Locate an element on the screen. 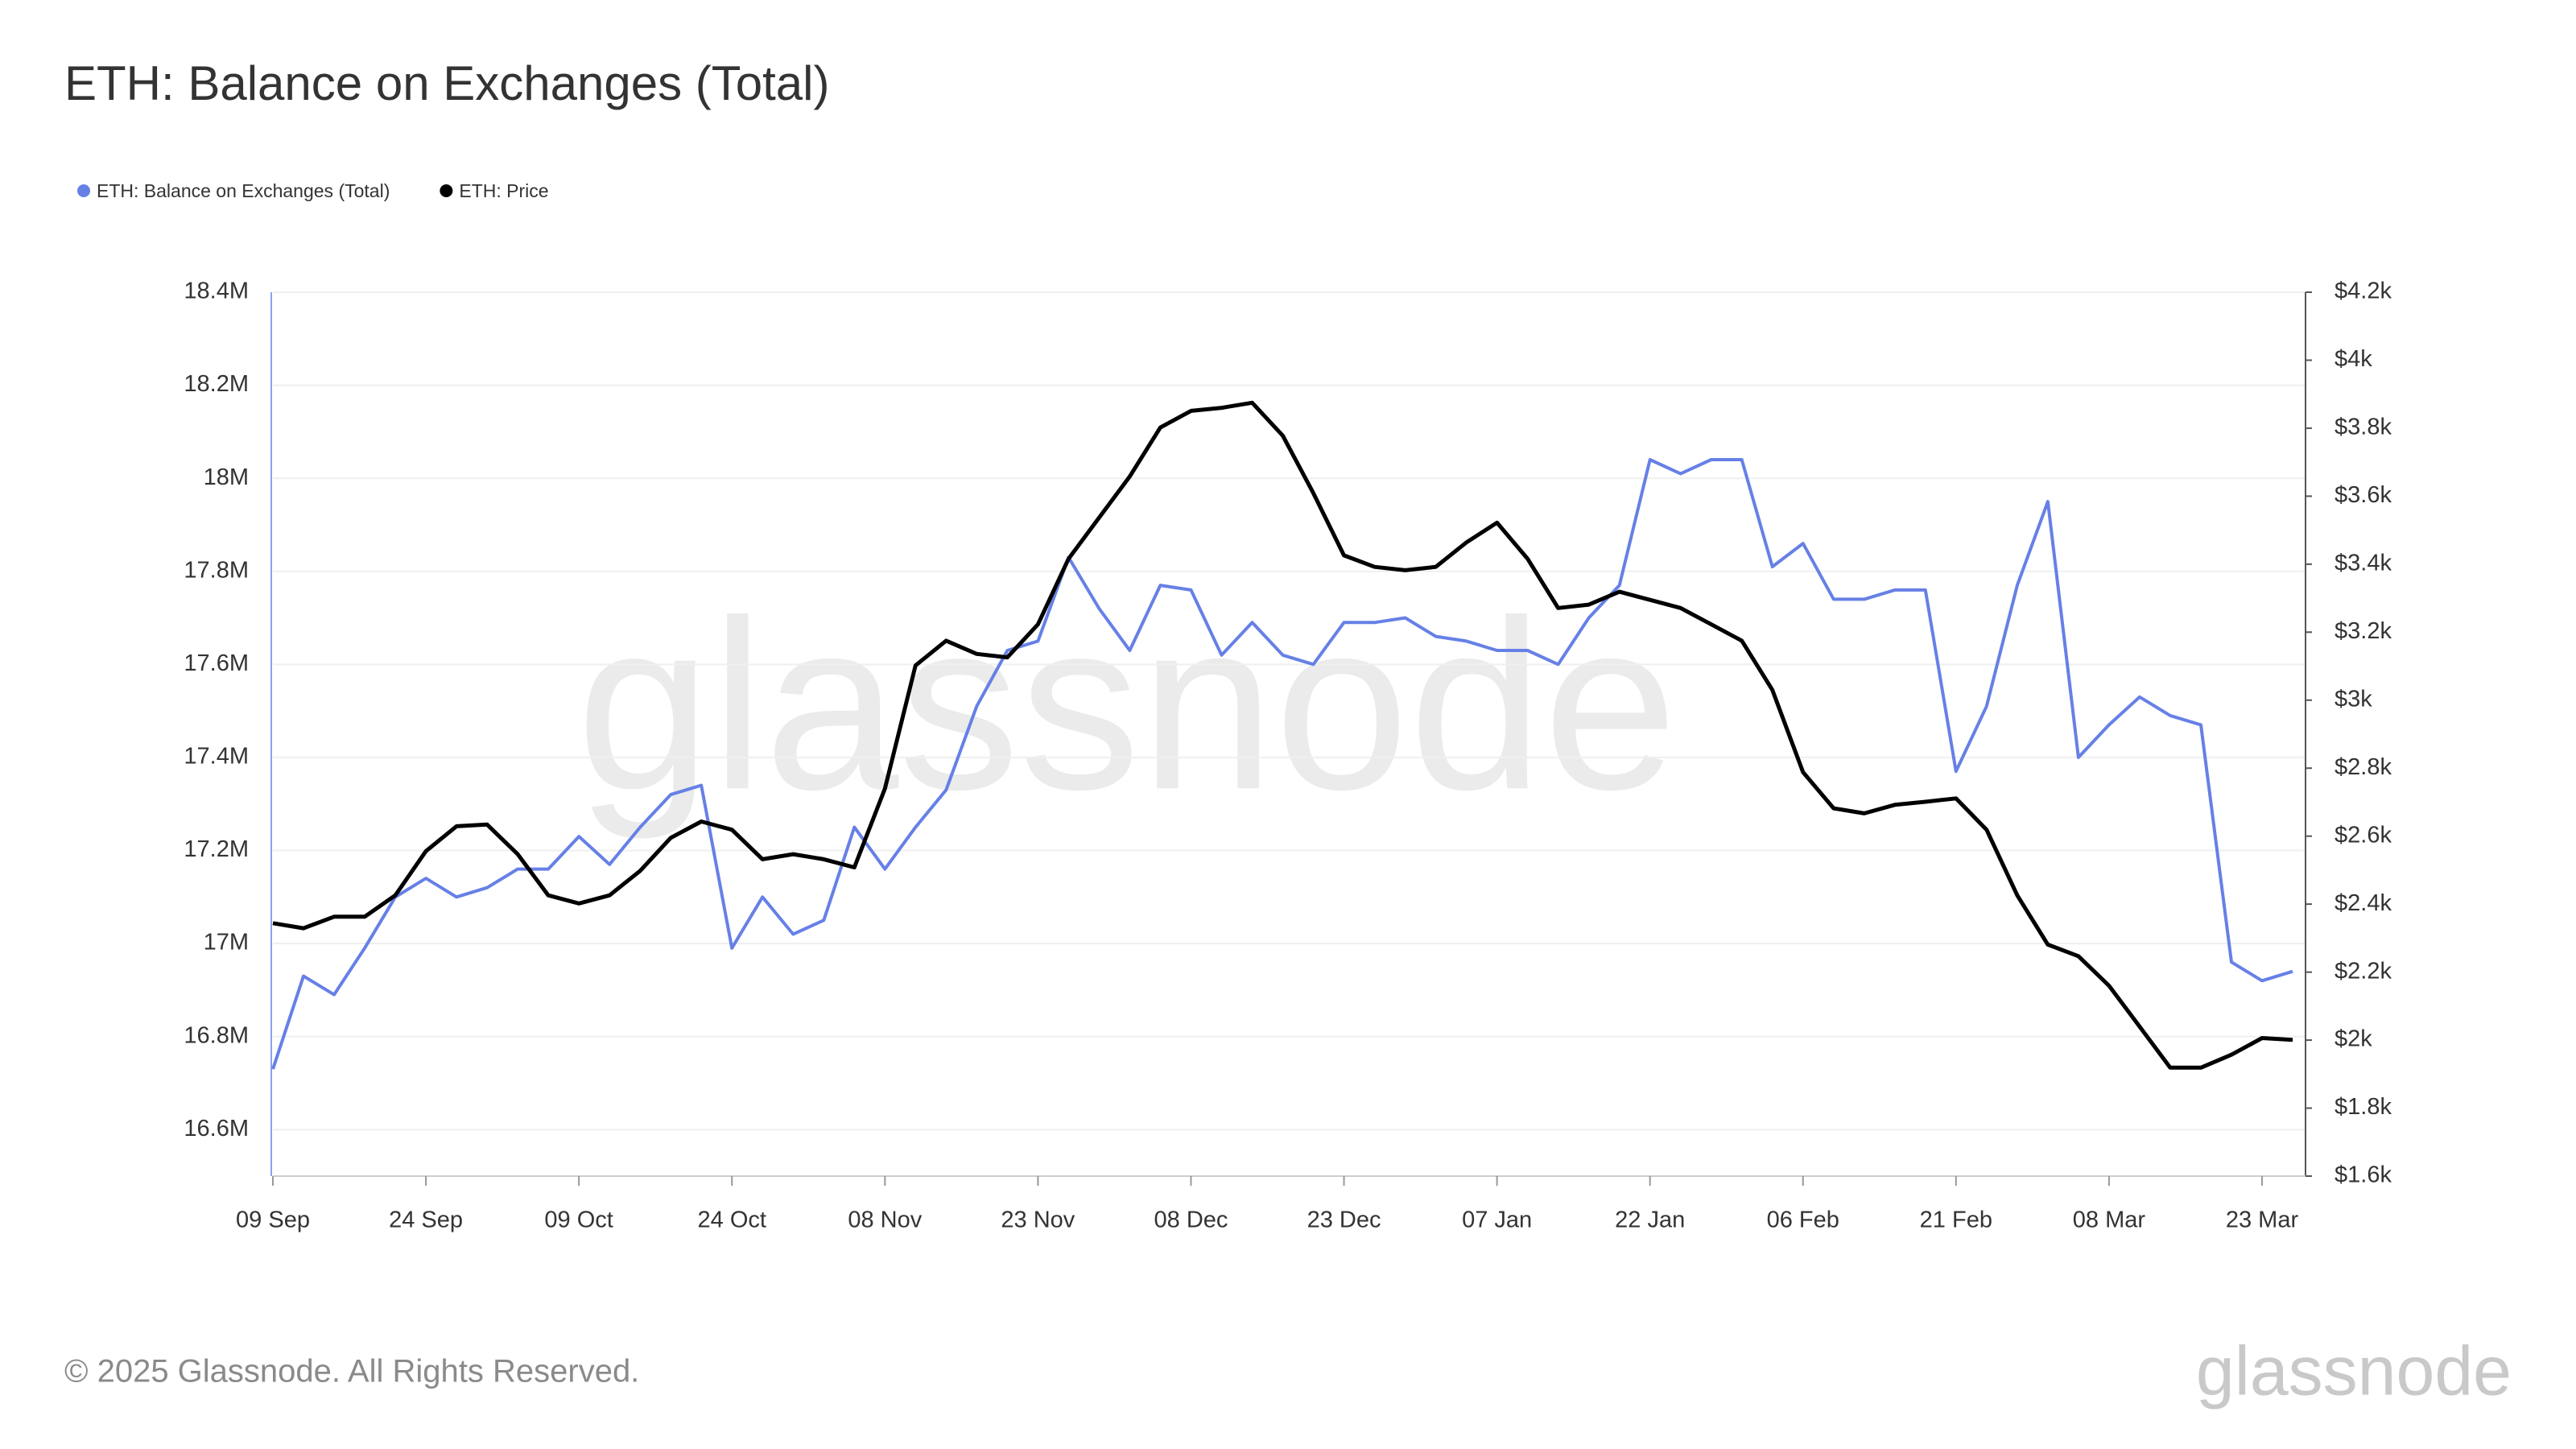 This screenshot has height=1449, width=2576. y-tick-label: 17.2M is located at coordinates (216, 849).